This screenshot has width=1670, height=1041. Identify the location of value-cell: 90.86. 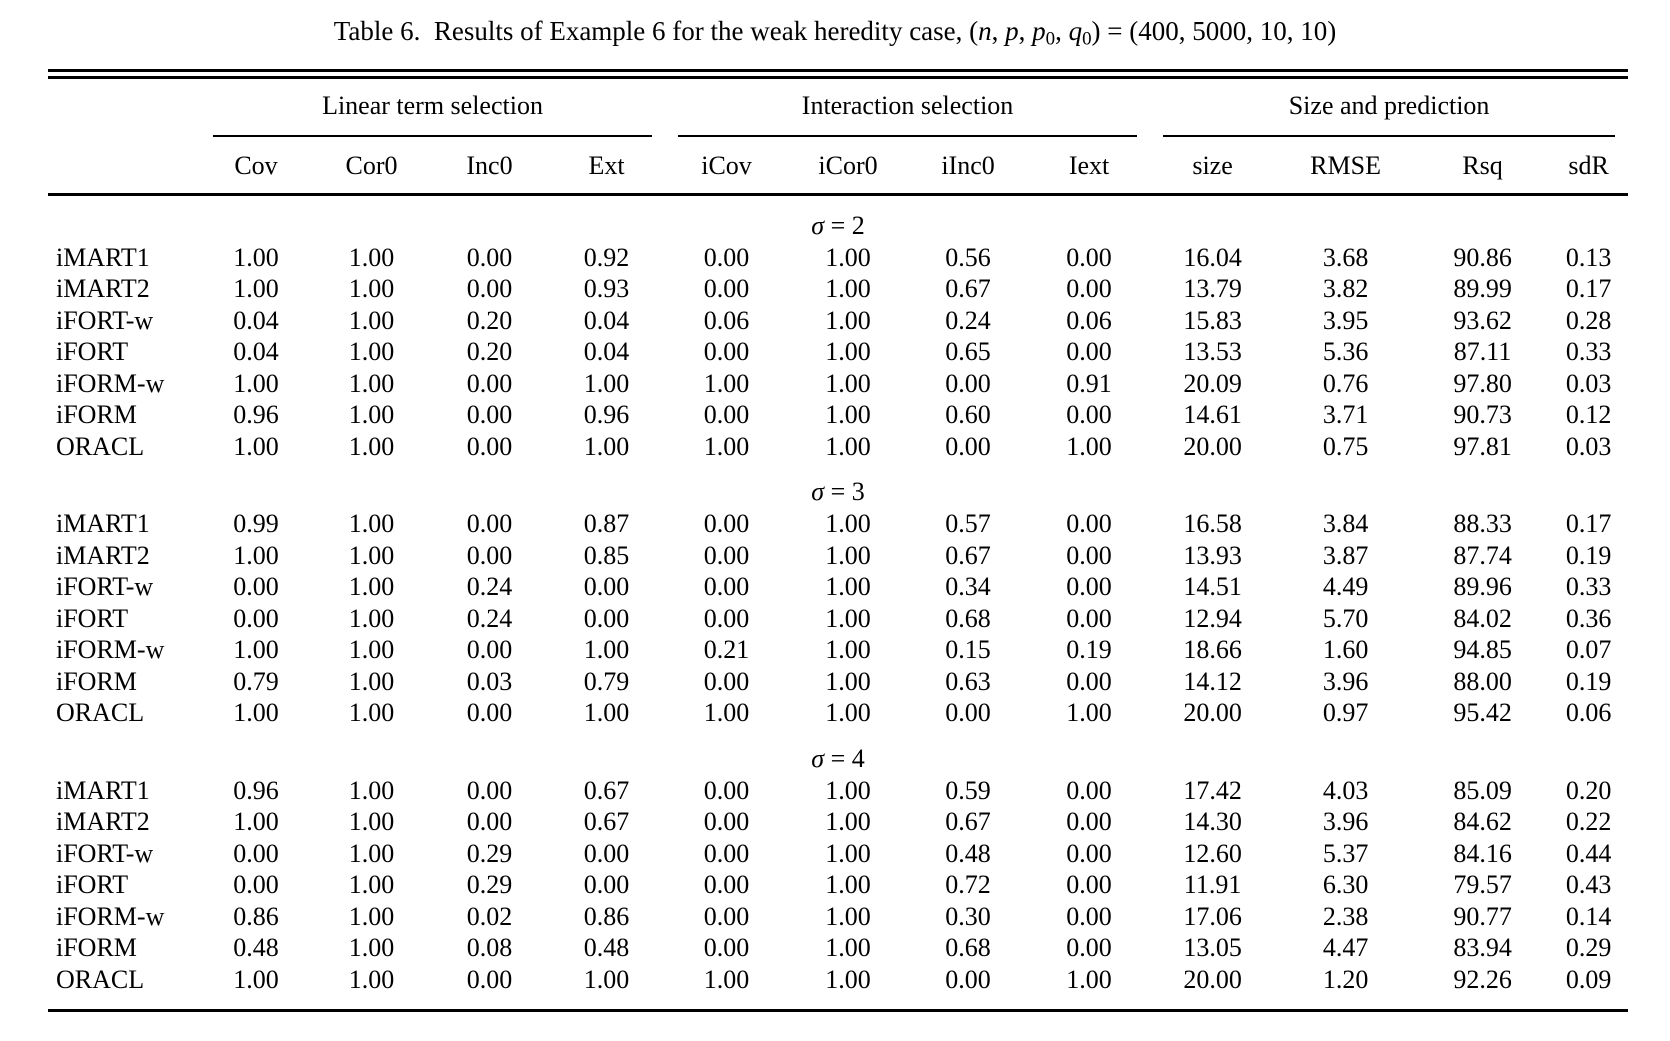
(1482, 257).